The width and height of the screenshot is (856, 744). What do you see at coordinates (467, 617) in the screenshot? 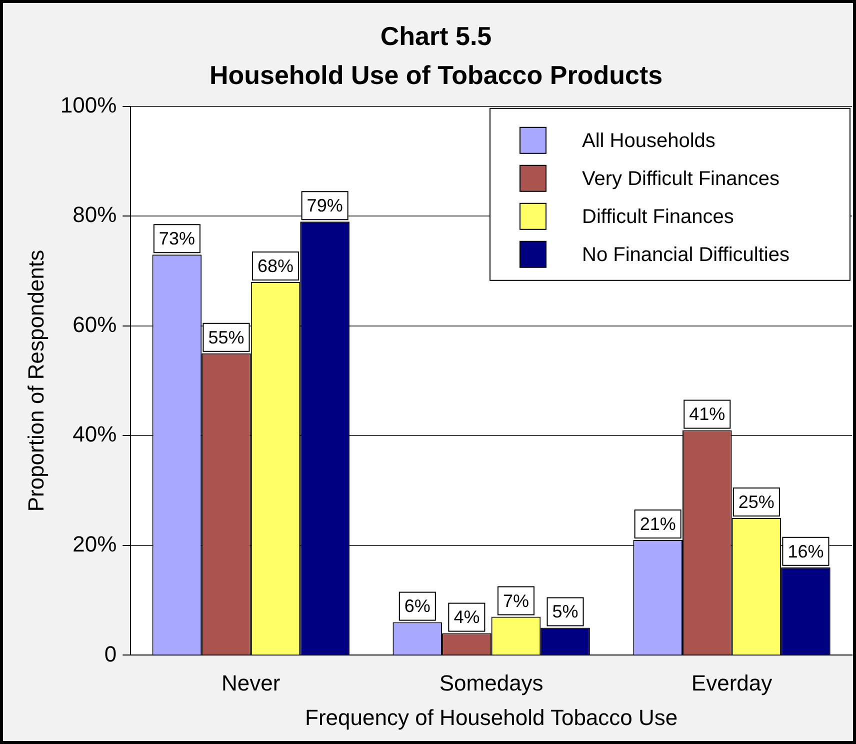
I see `data-label: 4%` at bounding box center [467, 617].